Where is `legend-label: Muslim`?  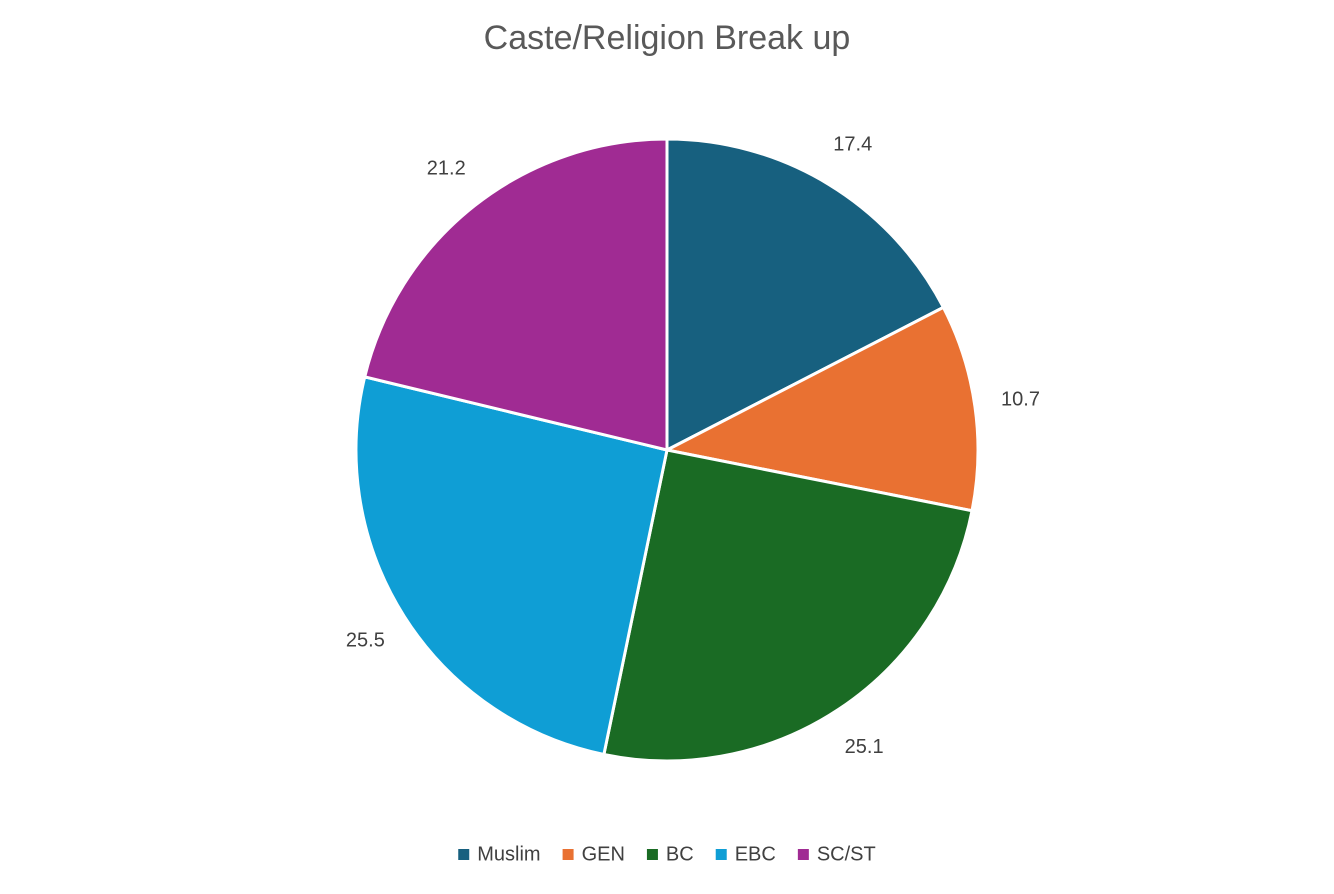 legend-label: Muslim is located at coordinates (508, 854).